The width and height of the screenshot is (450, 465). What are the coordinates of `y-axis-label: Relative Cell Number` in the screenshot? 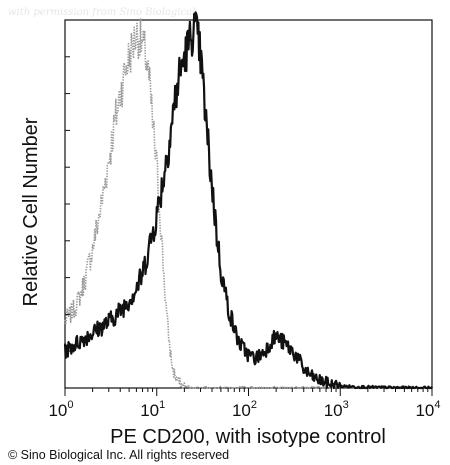 It's located at (31, 211).